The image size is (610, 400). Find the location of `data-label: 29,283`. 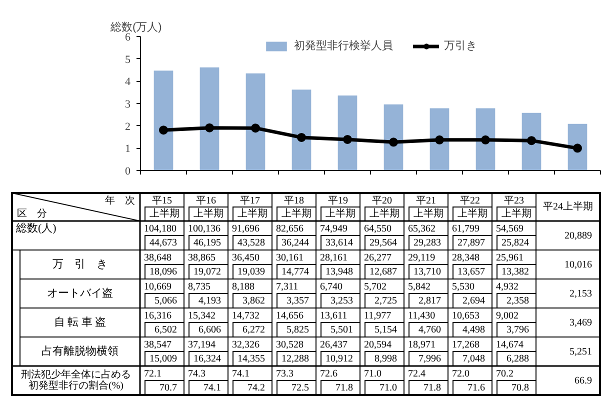

data-label: 29,283 is located at coordinates (427, 243).